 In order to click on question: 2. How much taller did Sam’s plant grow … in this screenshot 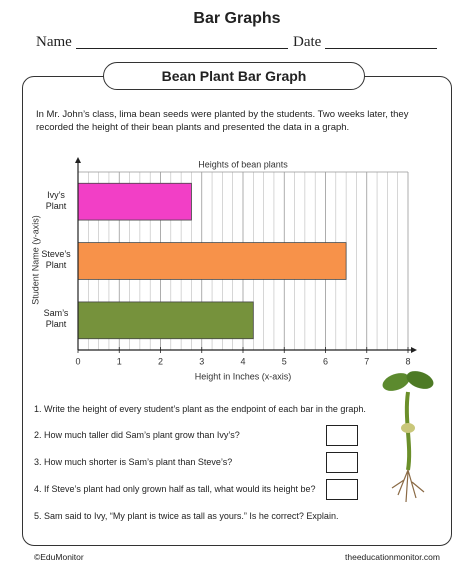, I will do `click(137, 435)`.